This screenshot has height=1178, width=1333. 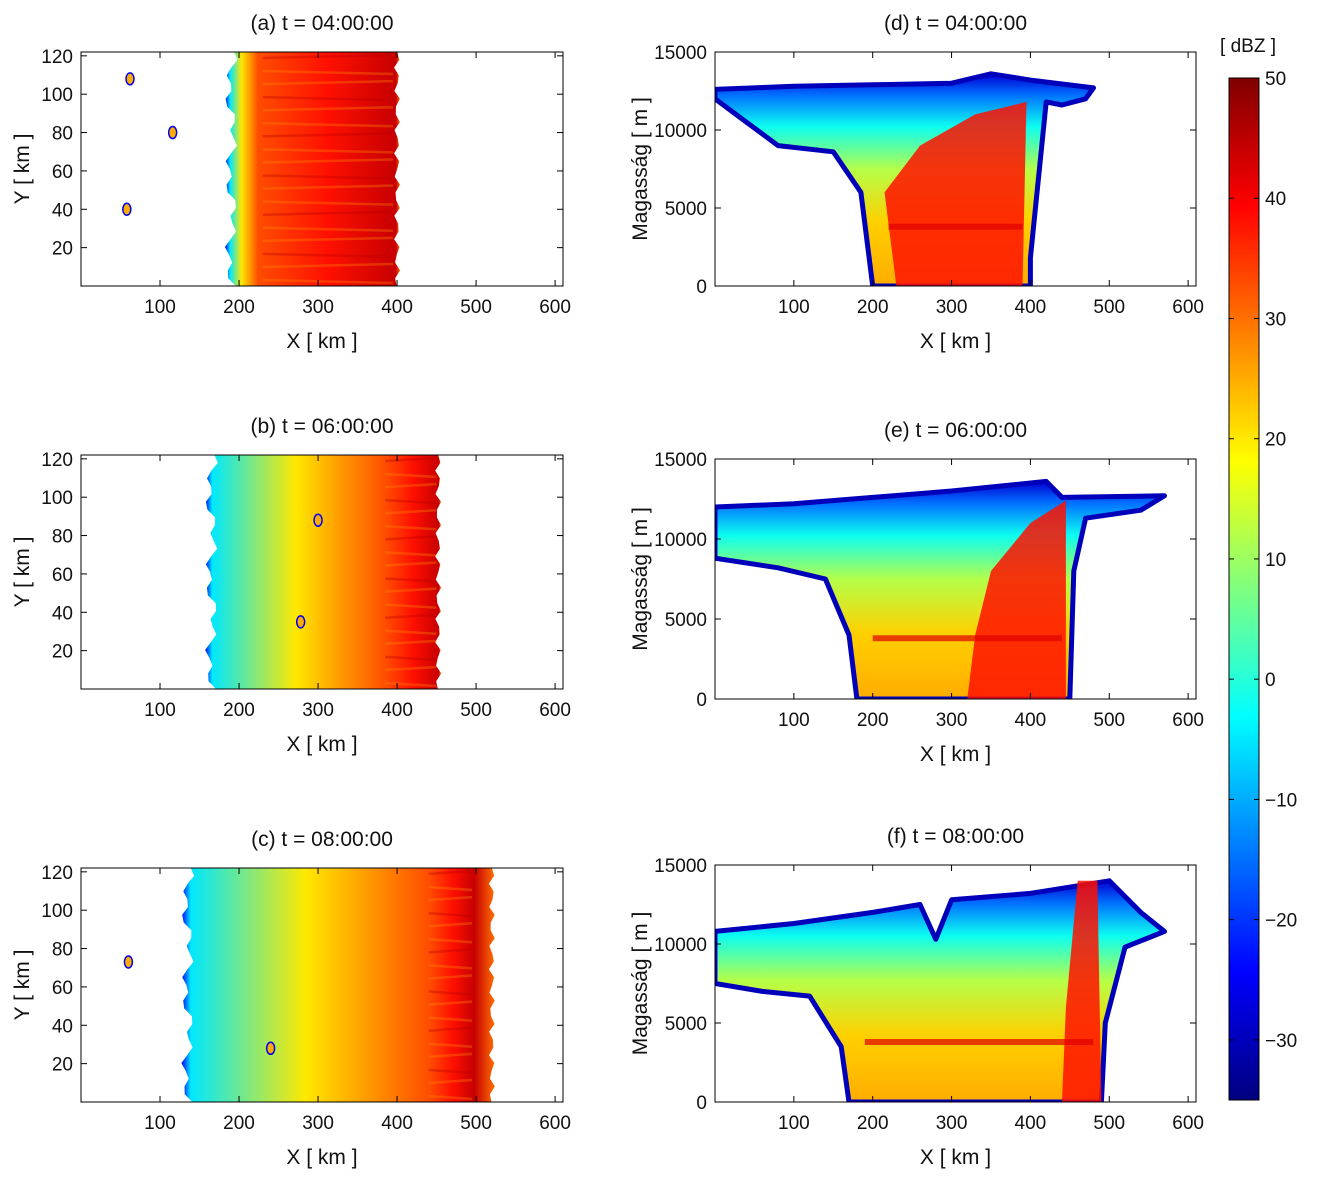 What do you see at coordinates (1270, 680) in the screenshot?
I see `colorbar-tick-label: 0` at bounding box center [1270, 680].